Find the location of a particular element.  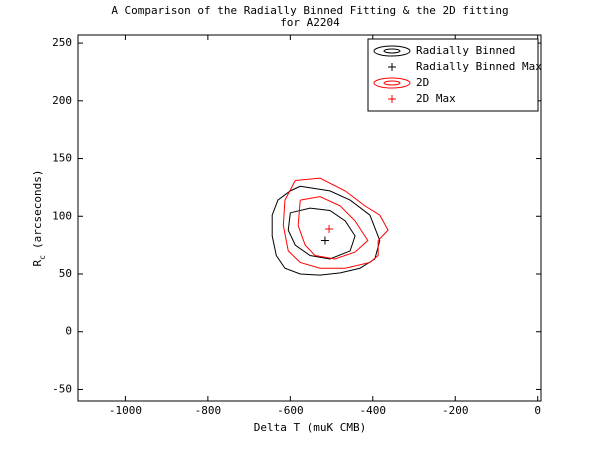

y-tick-label: 0 is located at coordinates (68, 331).